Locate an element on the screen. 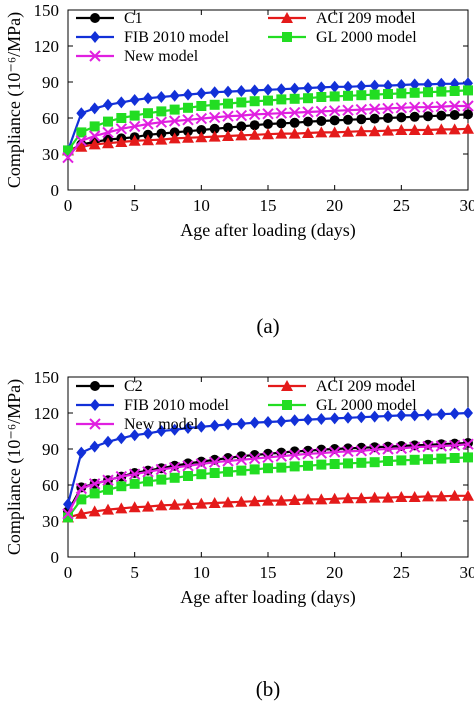 The image size is (474, 712). legend-item: New model is located at coordinates (137, 424).